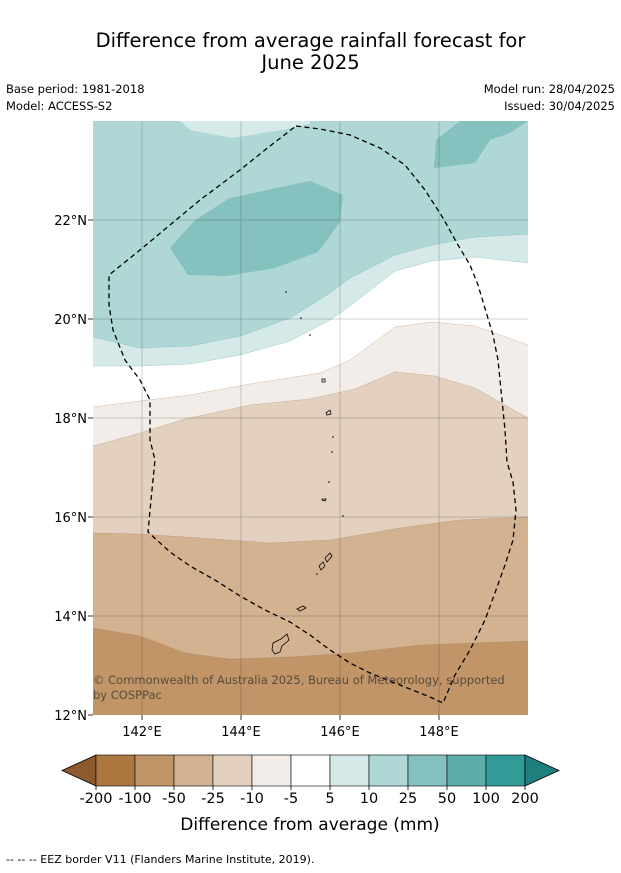 The height and width of the screenshot is (873, 621). Describe the element at coordinates (291, 799) in the screenshot. I see `colorbar-tick-label: -5` at that location.